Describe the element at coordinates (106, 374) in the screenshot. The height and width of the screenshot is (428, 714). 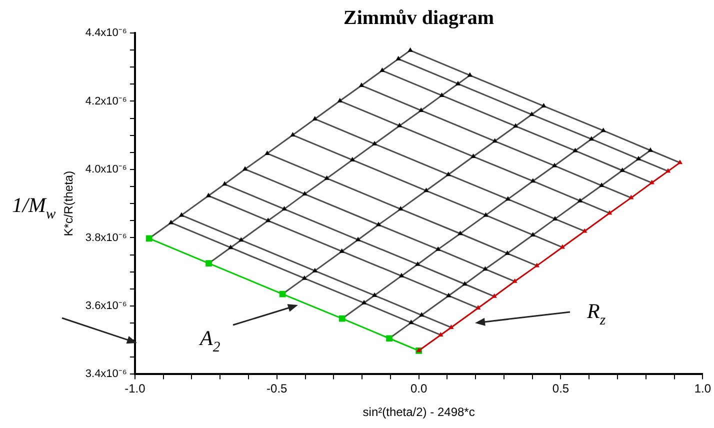
I see `y-tick-label: 3.4x10⁻⁶` at that location.